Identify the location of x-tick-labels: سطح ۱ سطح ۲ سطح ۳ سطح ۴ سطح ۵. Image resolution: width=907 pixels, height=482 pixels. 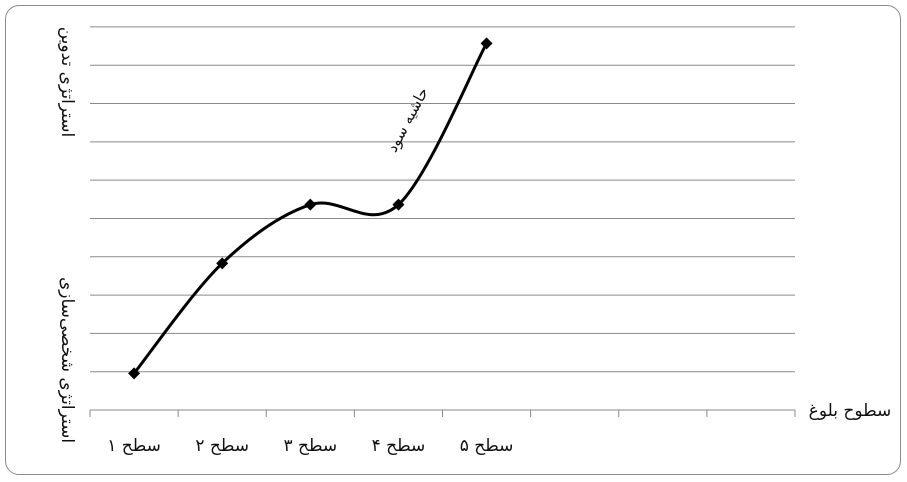
(310, 446).